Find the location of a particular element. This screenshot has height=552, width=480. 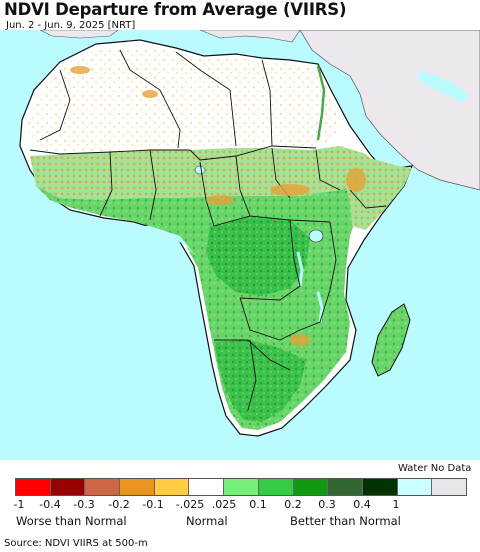

date-range: Jun. 2 - Jun. 9, 2025 [NRT] is located at coordinates (71, 25).